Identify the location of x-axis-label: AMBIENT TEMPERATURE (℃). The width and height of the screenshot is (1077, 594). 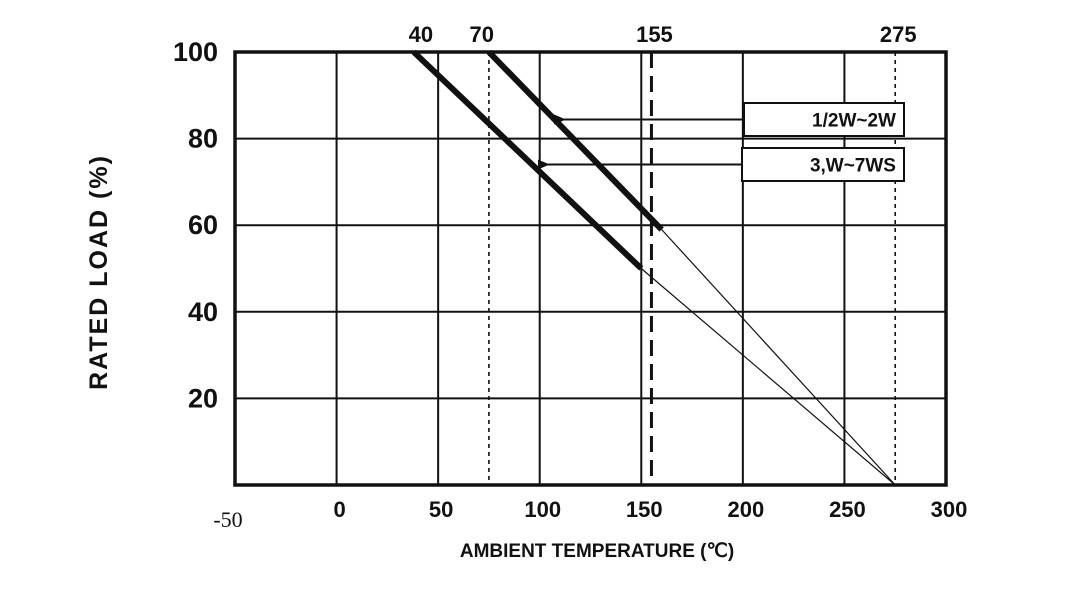
(597, 551).